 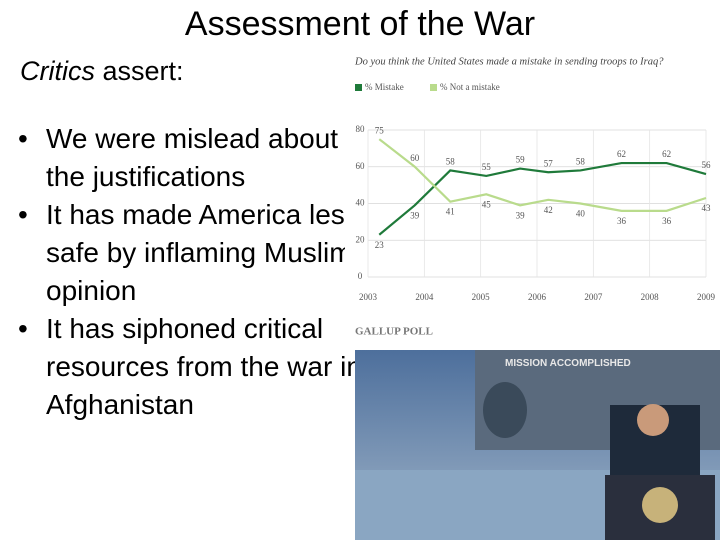 I want to click on y-tick-label: 40, so click(x=361, y=203).